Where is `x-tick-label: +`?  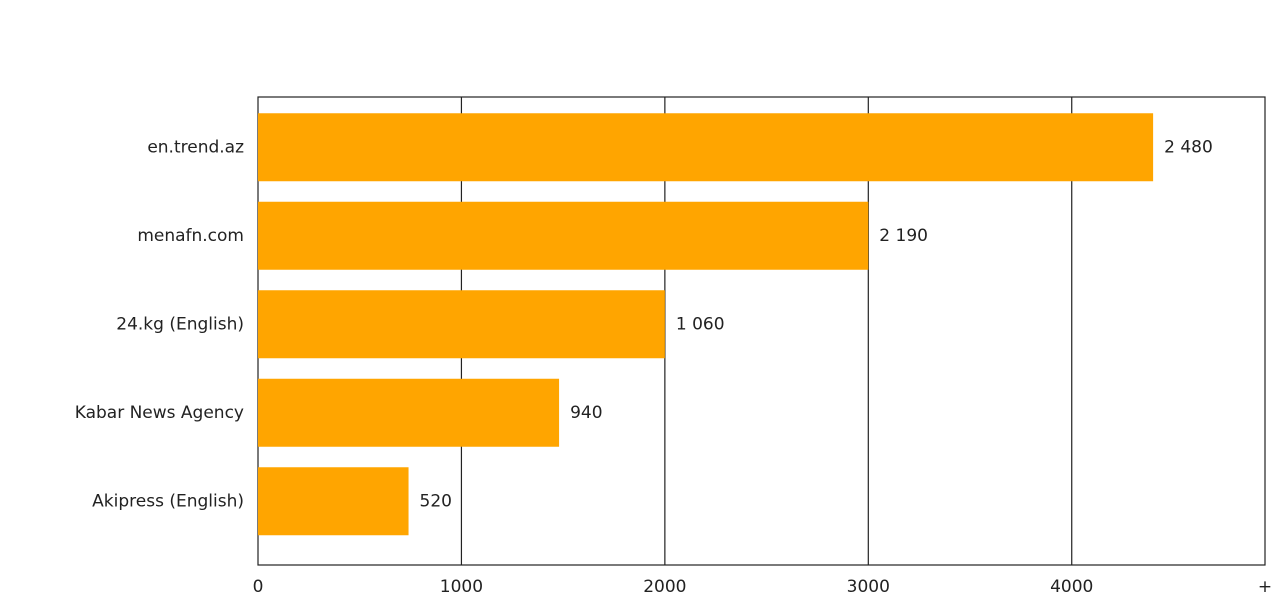 x-tick-label: + is located at coordinates (1265, 587).